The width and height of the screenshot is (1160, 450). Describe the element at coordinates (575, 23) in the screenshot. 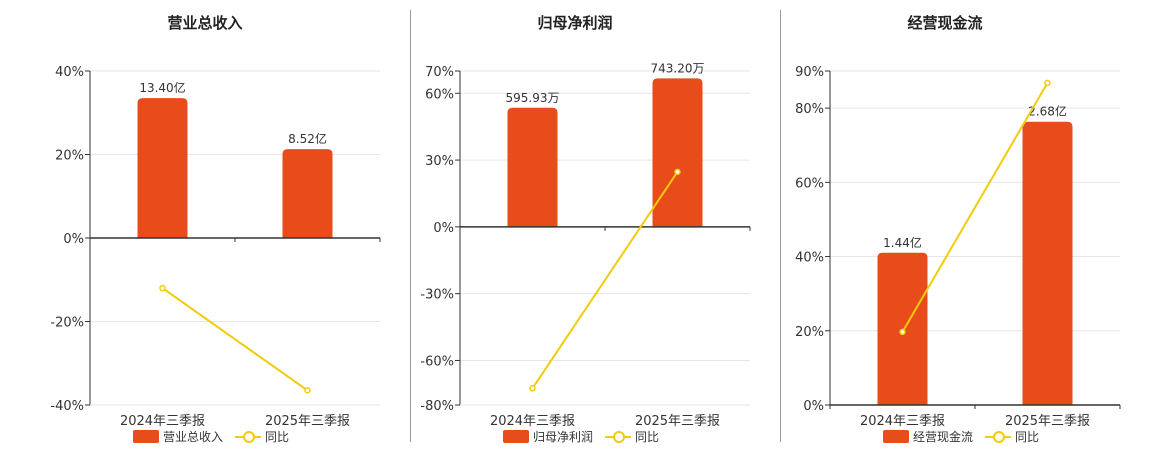

I see `chart-title: 归母净利润` at that location.